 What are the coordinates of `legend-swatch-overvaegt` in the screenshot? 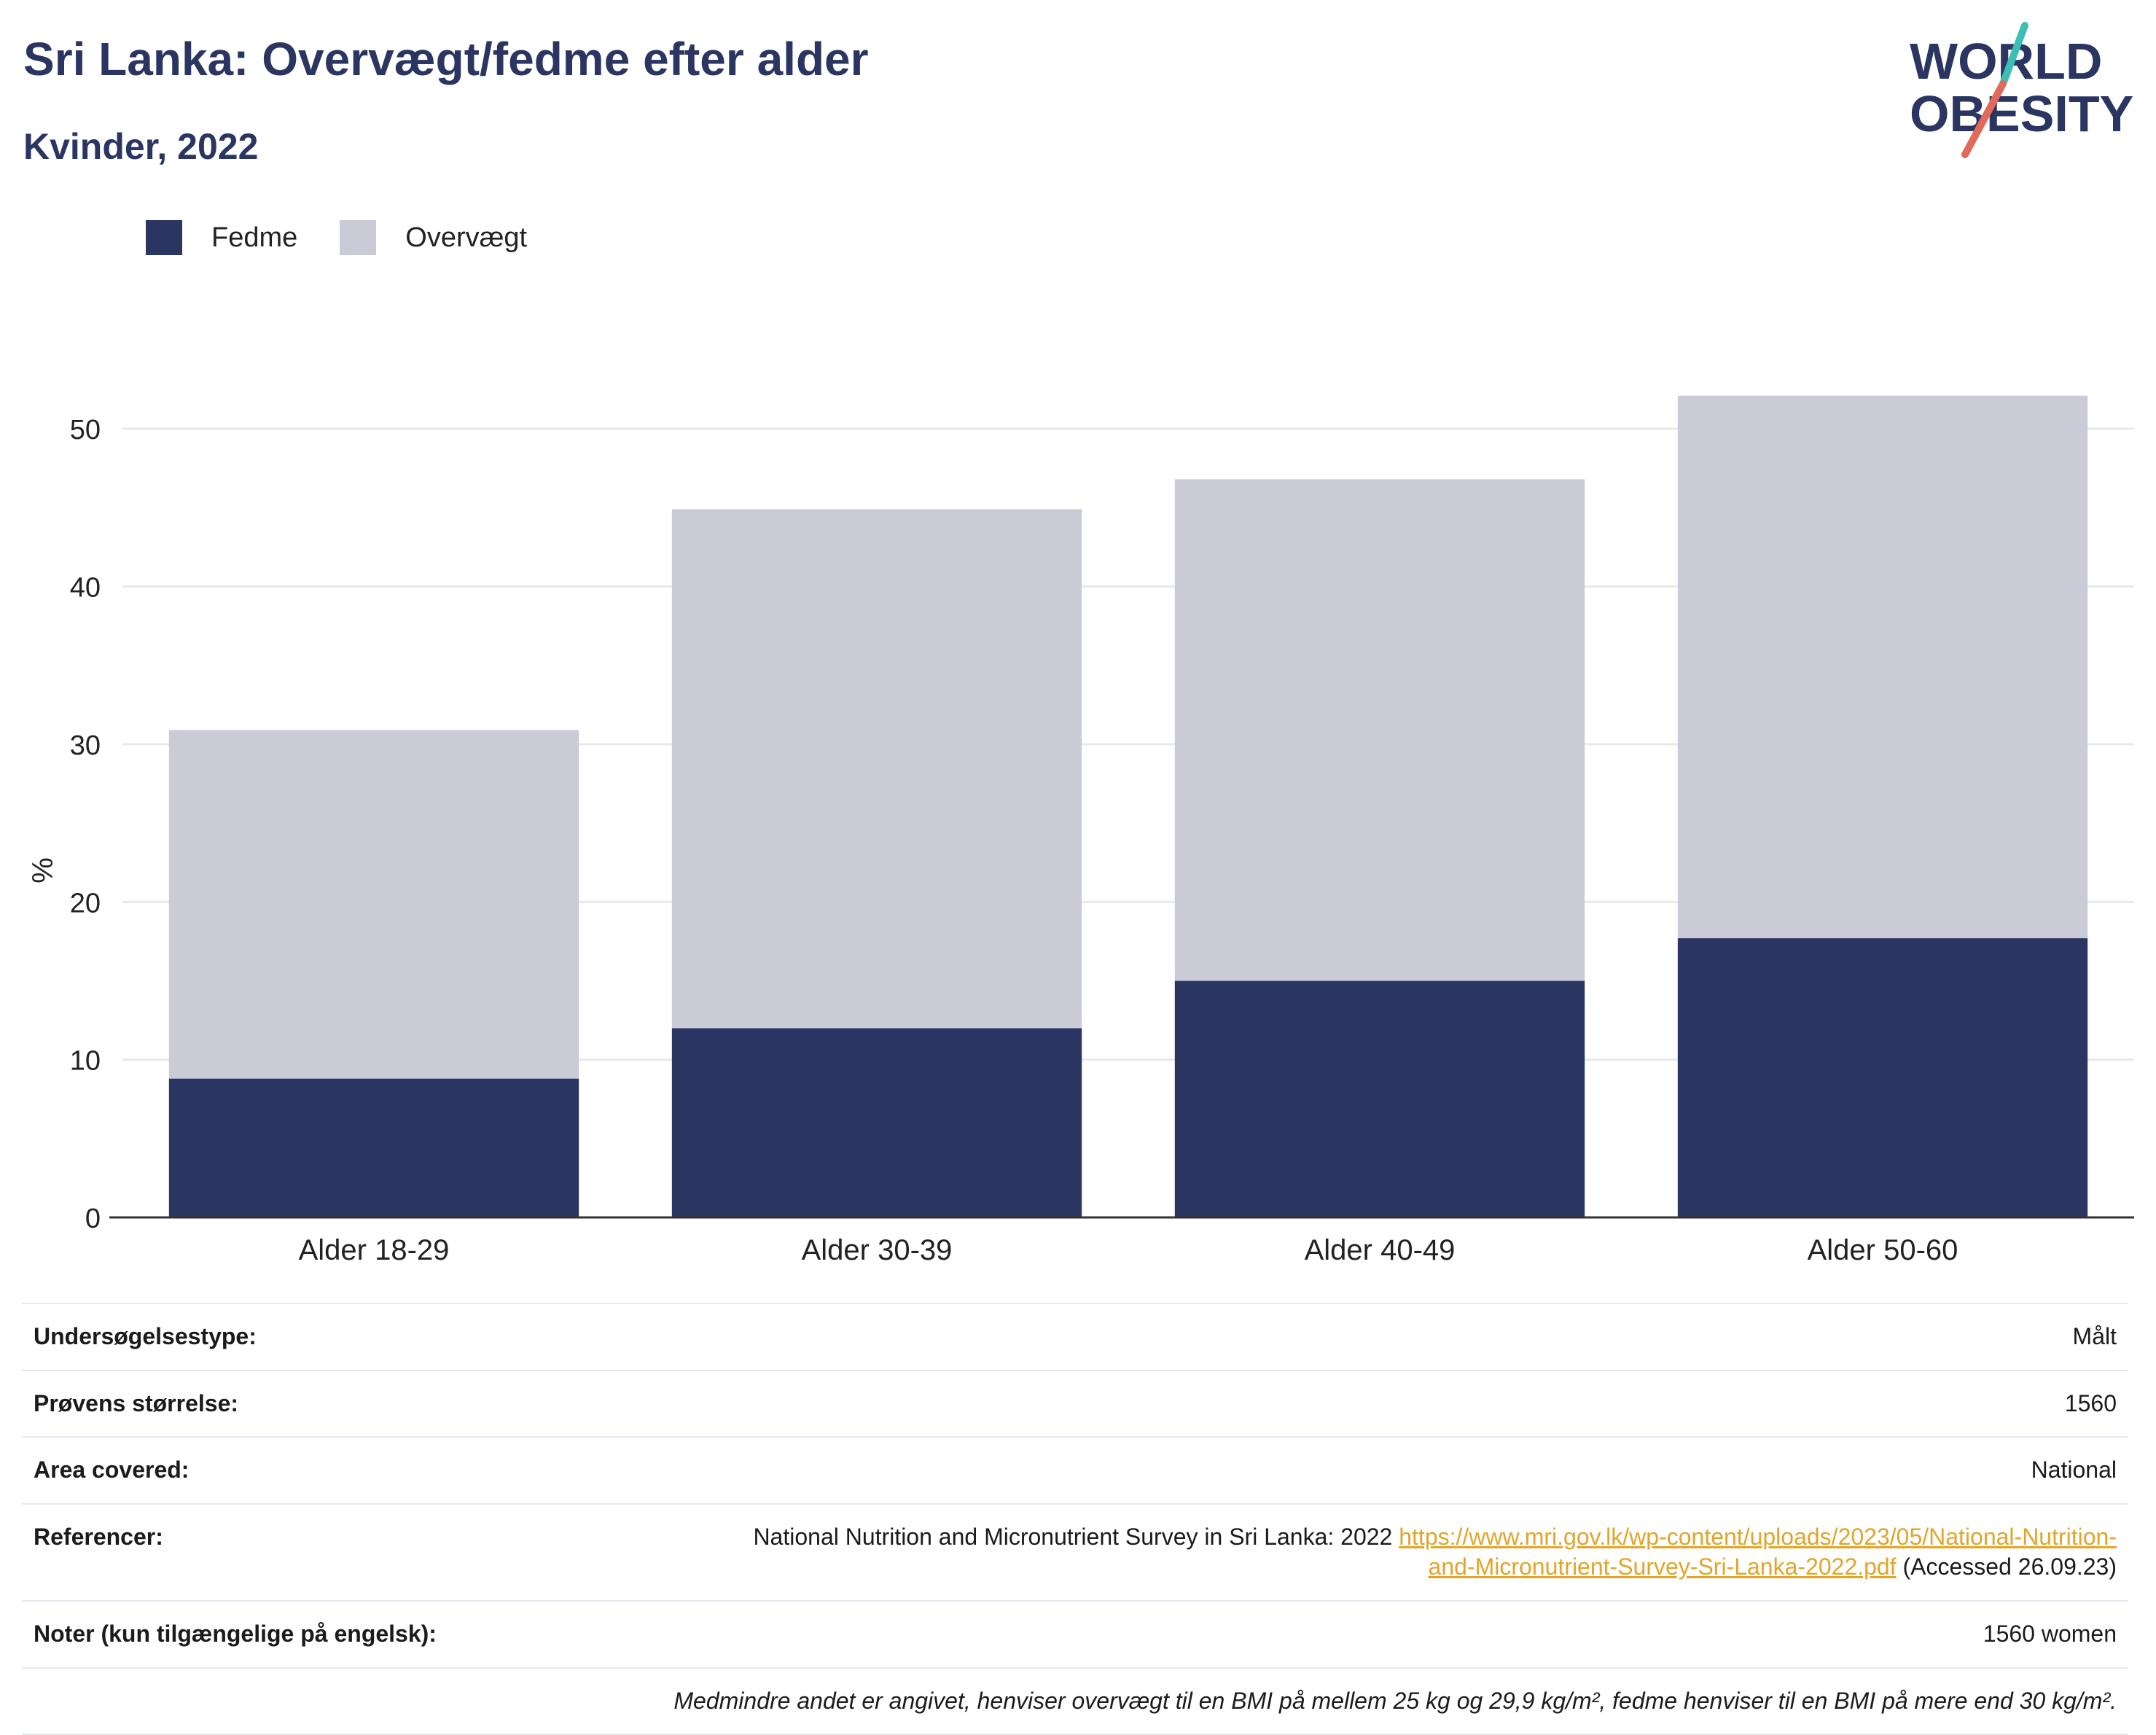 It's located at (359, 237).